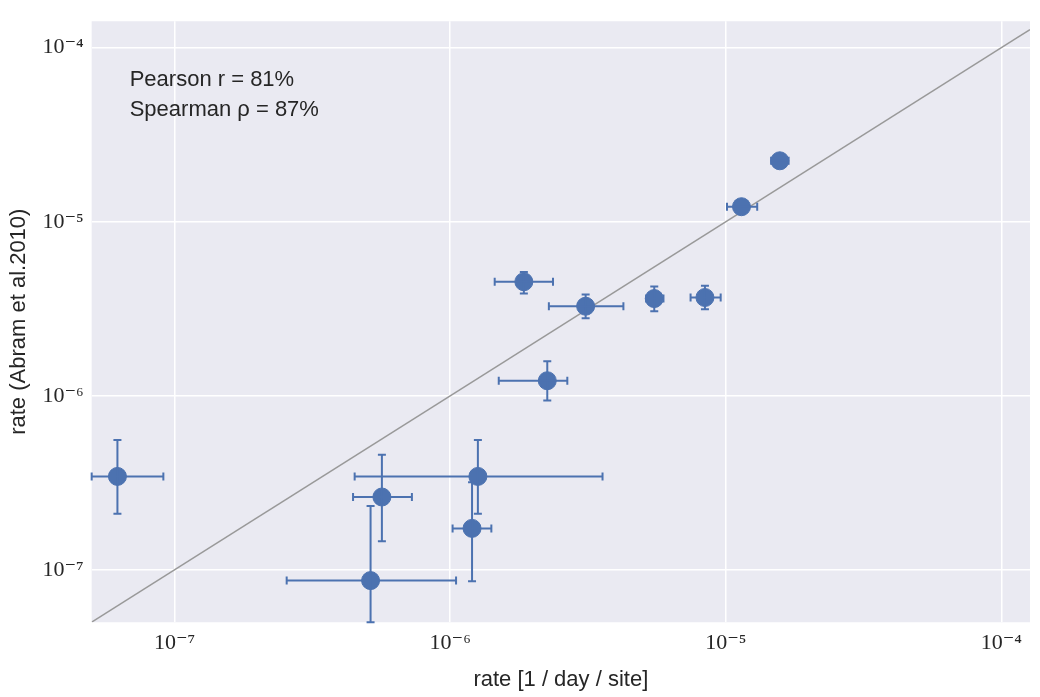 The image size is (1040, 697). I want to click on x-tick-label: 10⁻⁴, so click(1001, 642).